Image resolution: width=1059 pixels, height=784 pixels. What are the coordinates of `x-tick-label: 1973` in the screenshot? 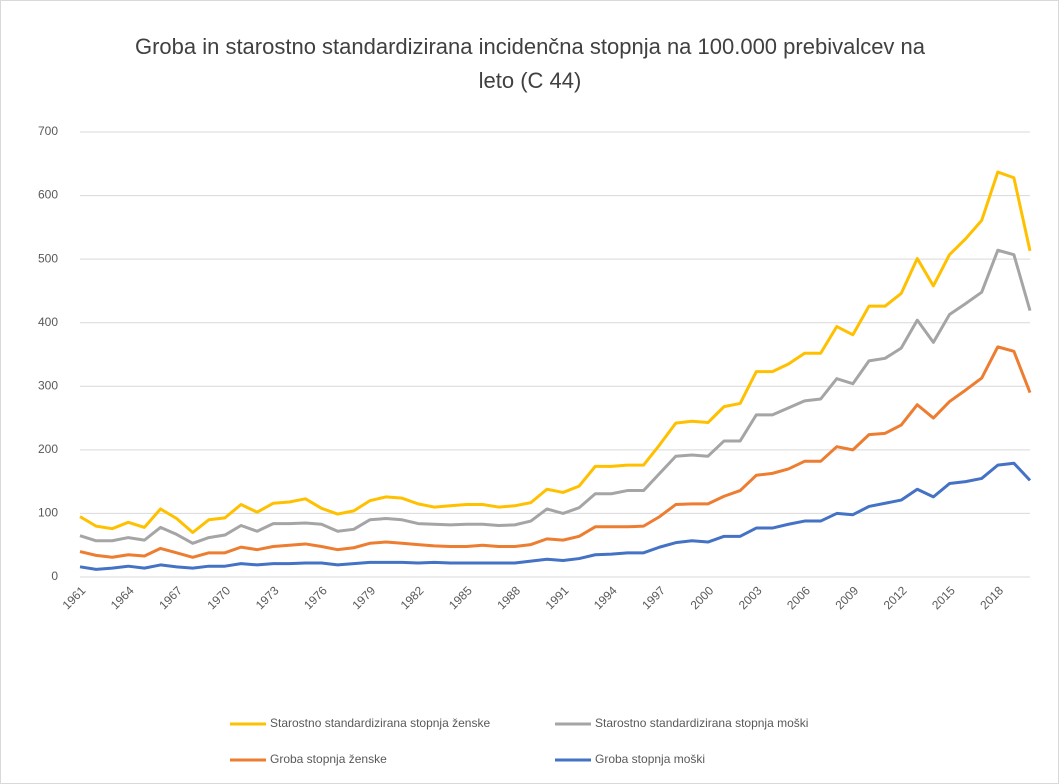 It's located at (267, 597).